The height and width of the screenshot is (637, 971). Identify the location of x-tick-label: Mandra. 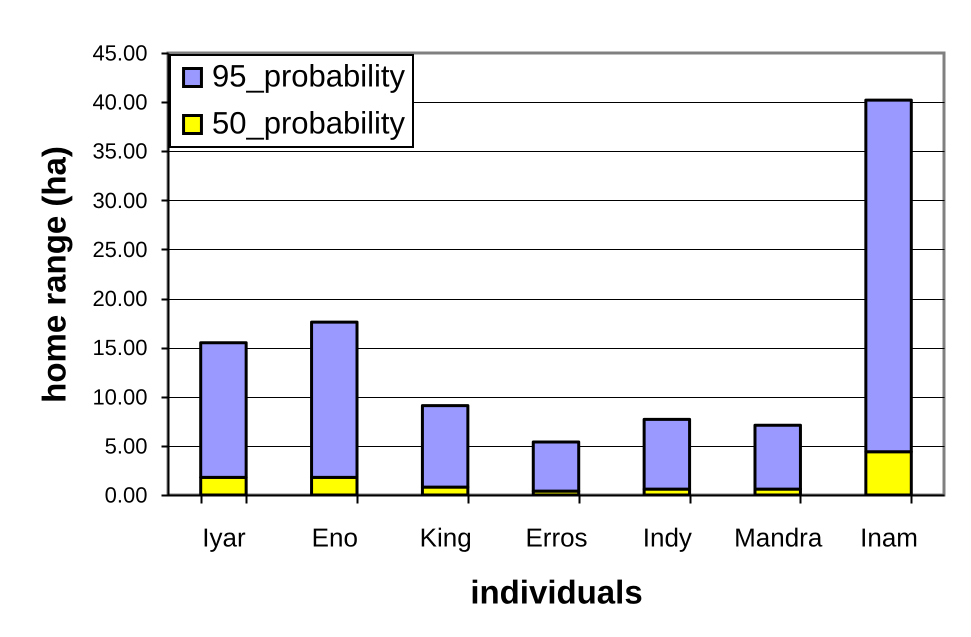
(778, 537).